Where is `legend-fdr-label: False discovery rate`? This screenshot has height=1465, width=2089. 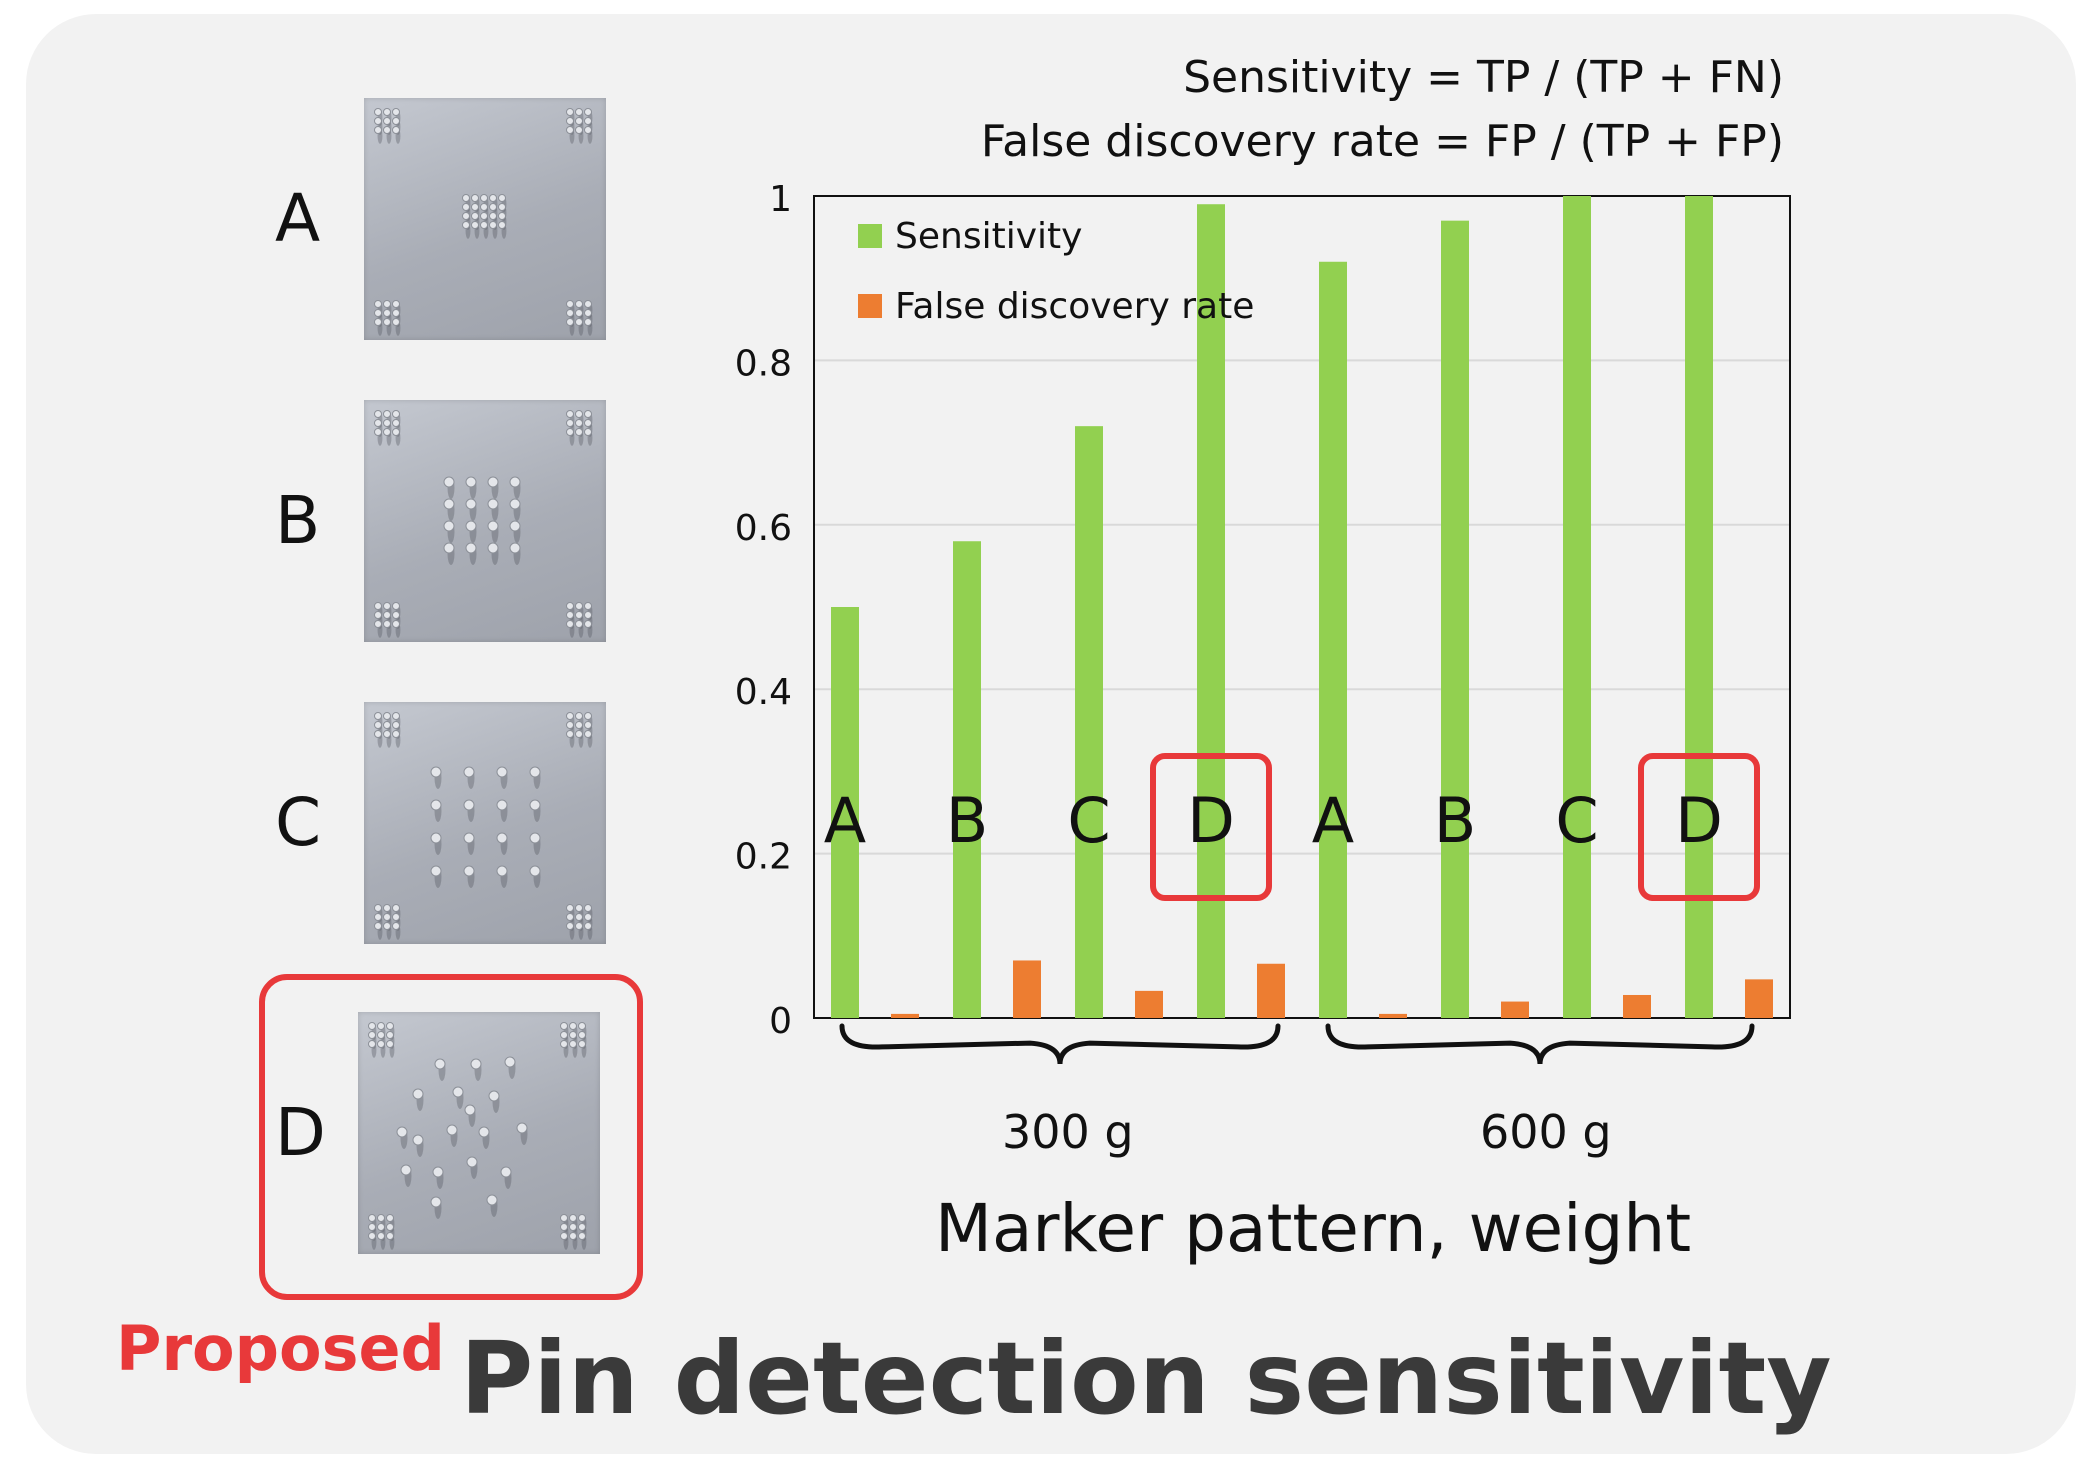 legend-fdr-label: False discovery rate is located at coordinates (1074, 306).